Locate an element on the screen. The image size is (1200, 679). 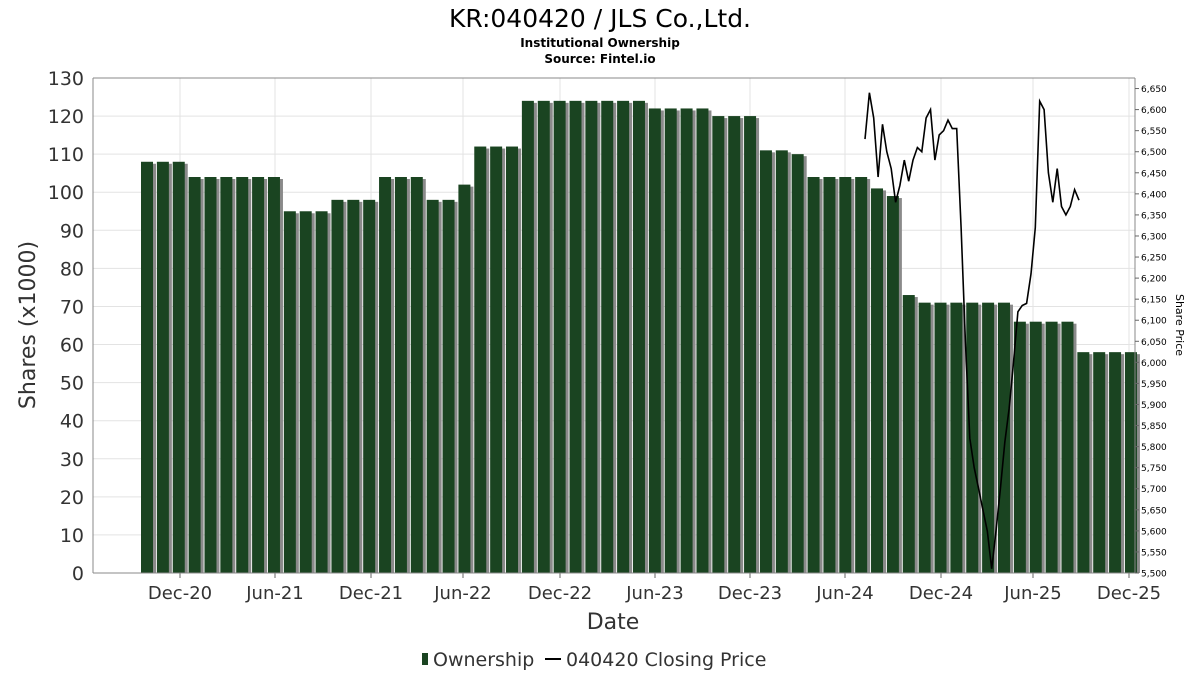
y2-tick-label: 6,450 is located at coordinates (1154, 174).